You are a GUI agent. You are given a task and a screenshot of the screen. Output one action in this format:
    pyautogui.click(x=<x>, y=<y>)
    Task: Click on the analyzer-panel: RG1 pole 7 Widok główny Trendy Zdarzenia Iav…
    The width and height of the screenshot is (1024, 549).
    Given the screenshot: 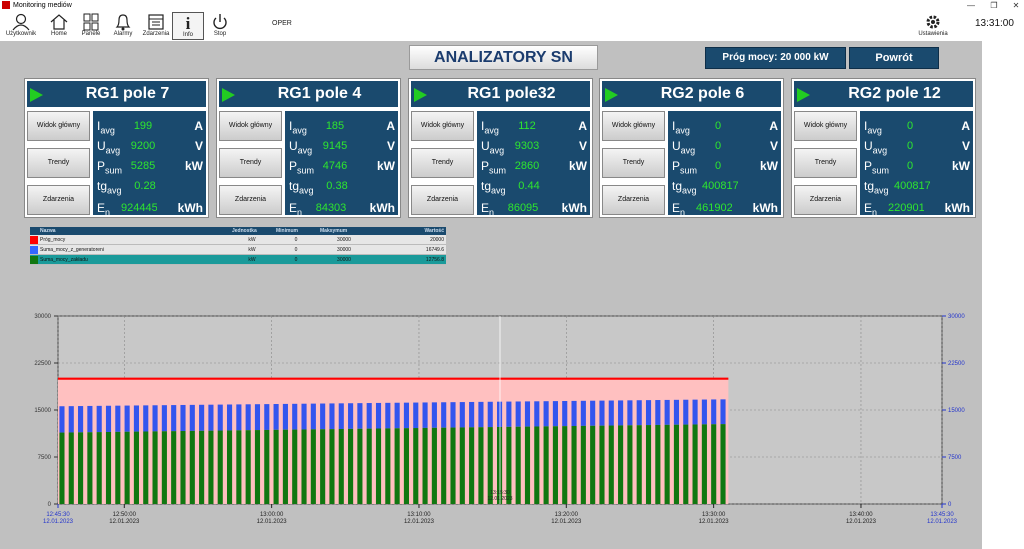 What is the action you would take?
    pyautogui.click(x=116, y=148)
    